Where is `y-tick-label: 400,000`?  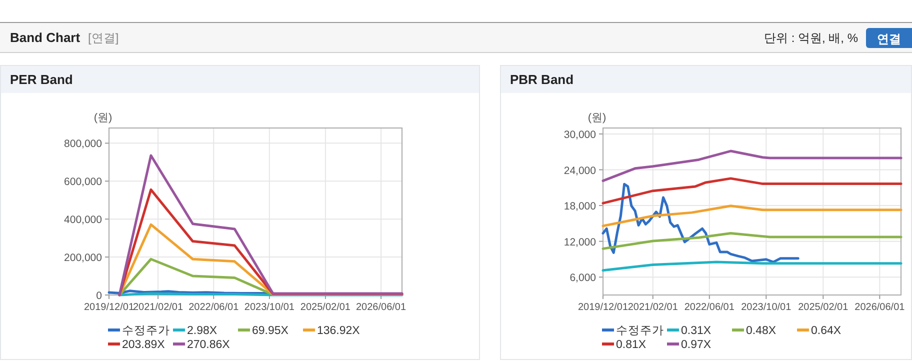
y-tick-label: 400,000 is located at coordinates (83, 220).